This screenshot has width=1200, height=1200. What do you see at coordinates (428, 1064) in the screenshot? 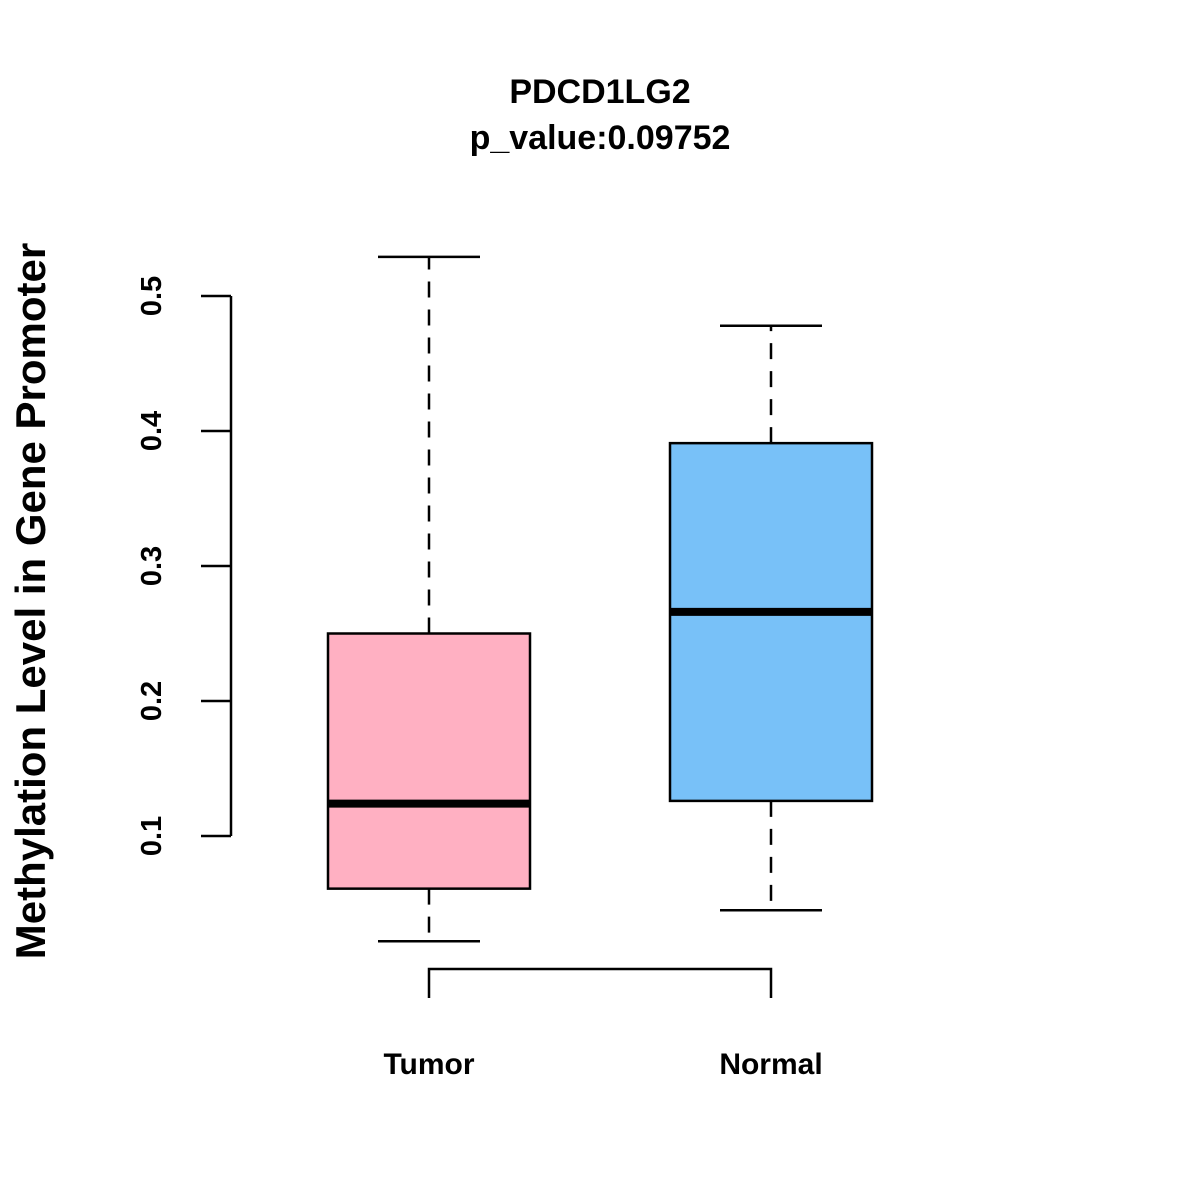
I see `x-tick-label: Tumor` at bounding box center [428, 1064].